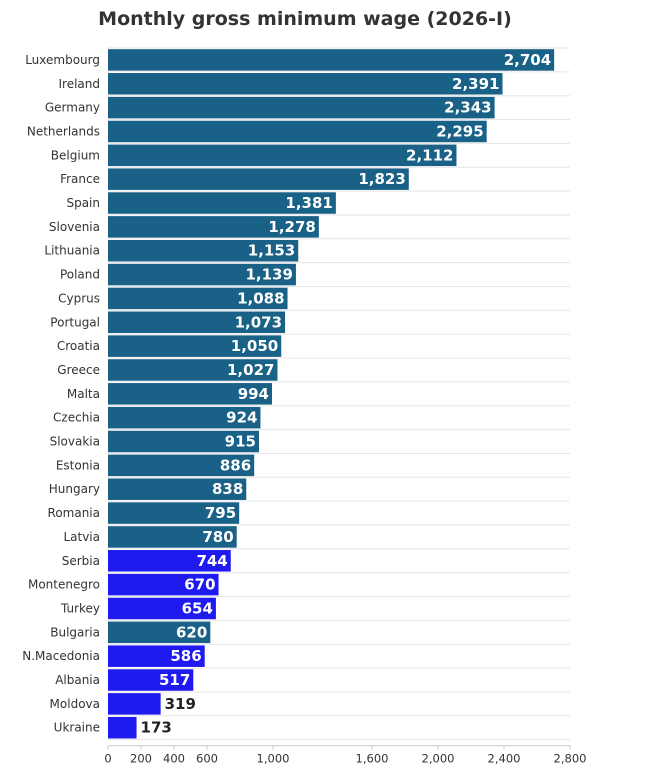 The width and height of the screenshot is (650, 770). Describe the element at coordinates (184, 417) in the screenshot. I see `bar-czechia` at that location.